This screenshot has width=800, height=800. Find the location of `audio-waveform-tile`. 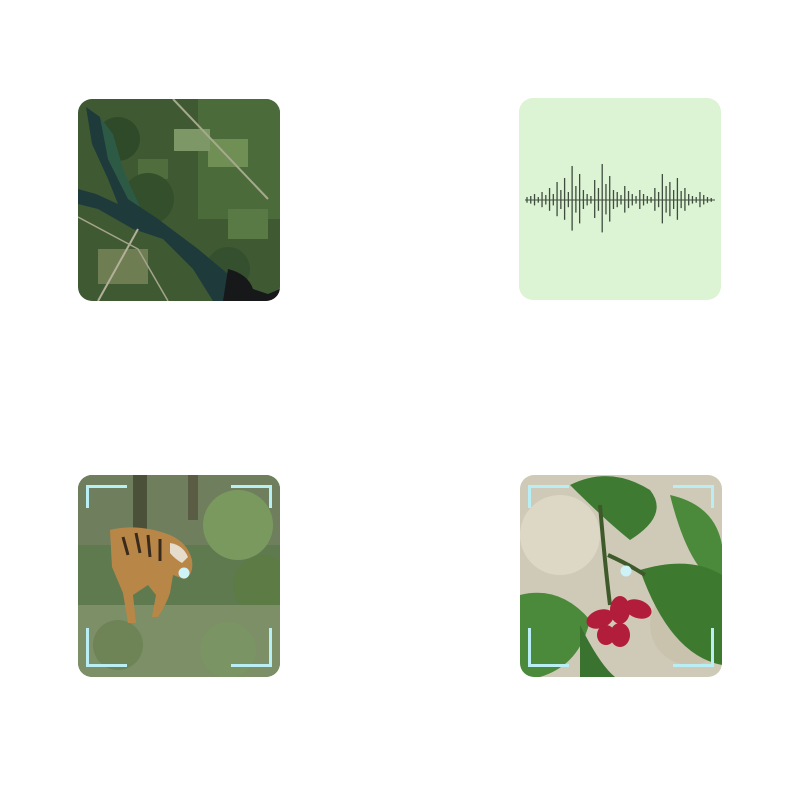

audio-waveform-tile is located at coordinates (620, 199).